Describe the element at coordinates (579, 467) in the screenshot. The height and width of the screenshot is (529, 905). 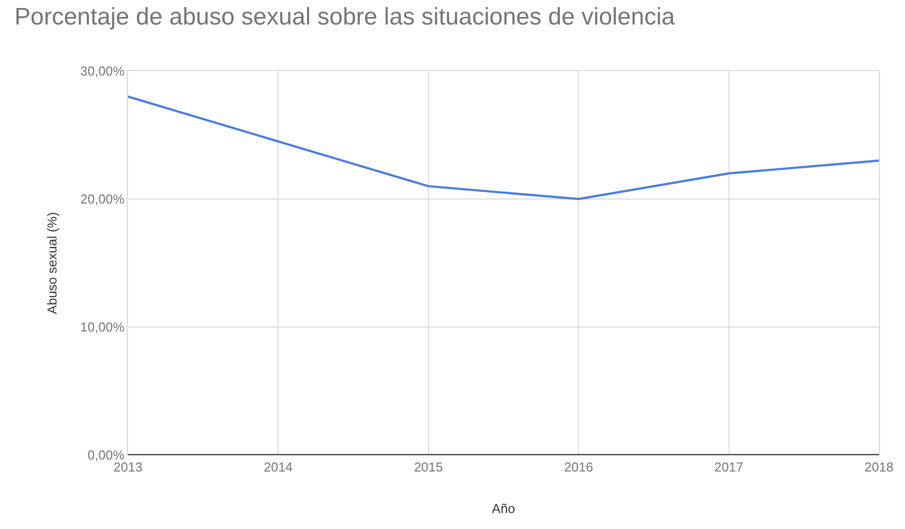
I see `x-tick-label: 2016` at that location.